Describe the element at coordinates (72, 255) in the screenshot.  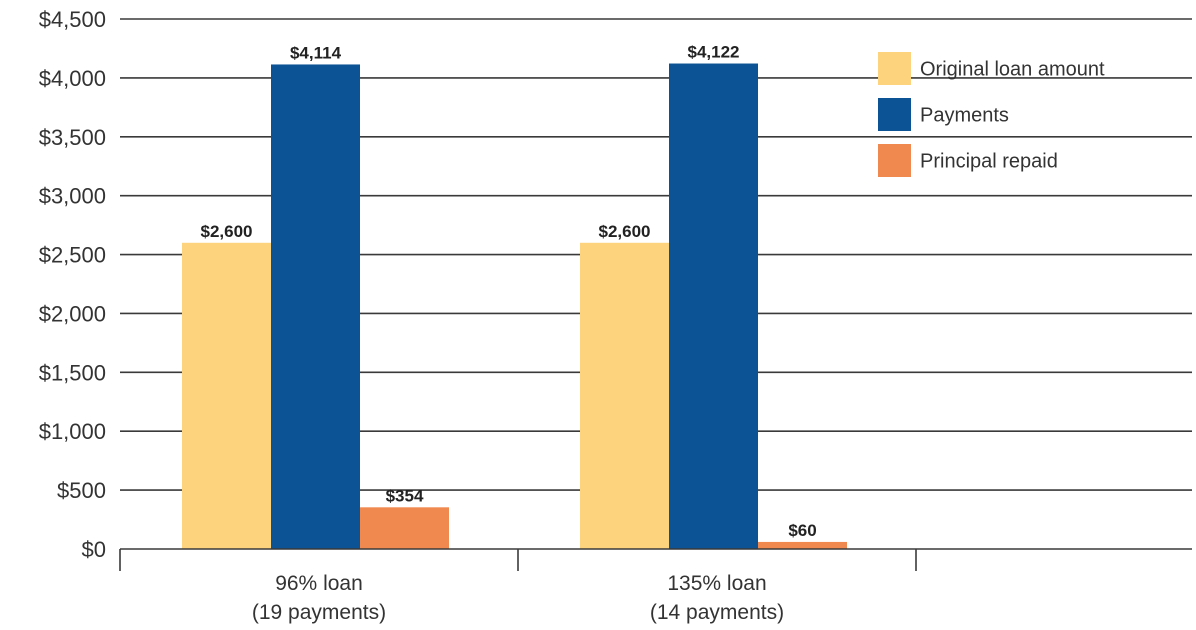
I see `y-tick-label: $2,500` at that location.